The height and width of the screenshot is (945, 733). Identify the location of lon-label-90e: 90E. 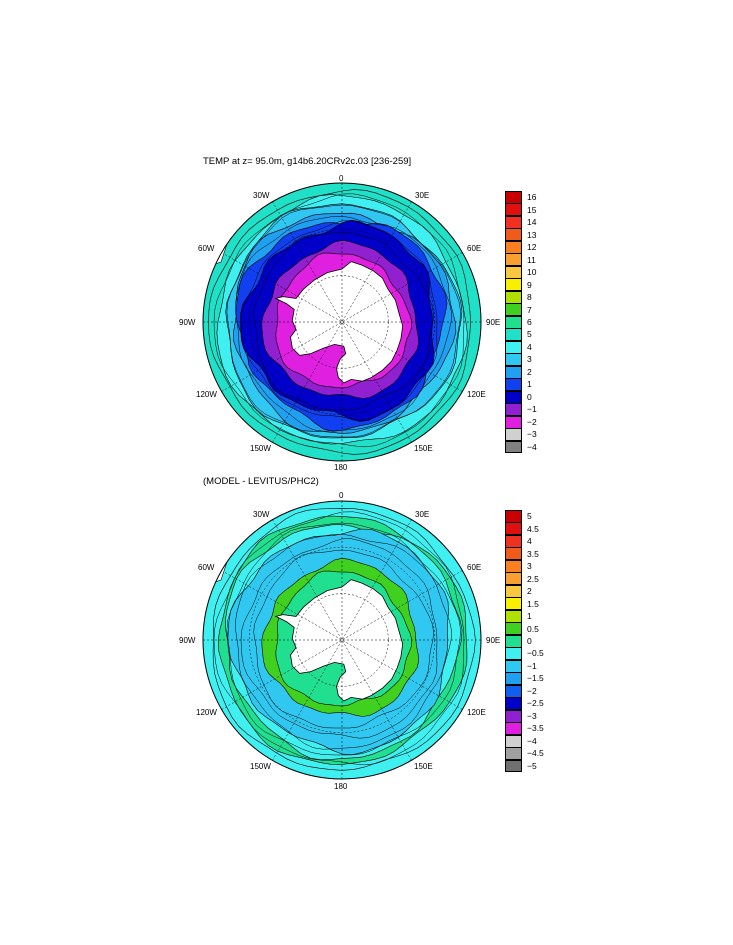
(493, 322).